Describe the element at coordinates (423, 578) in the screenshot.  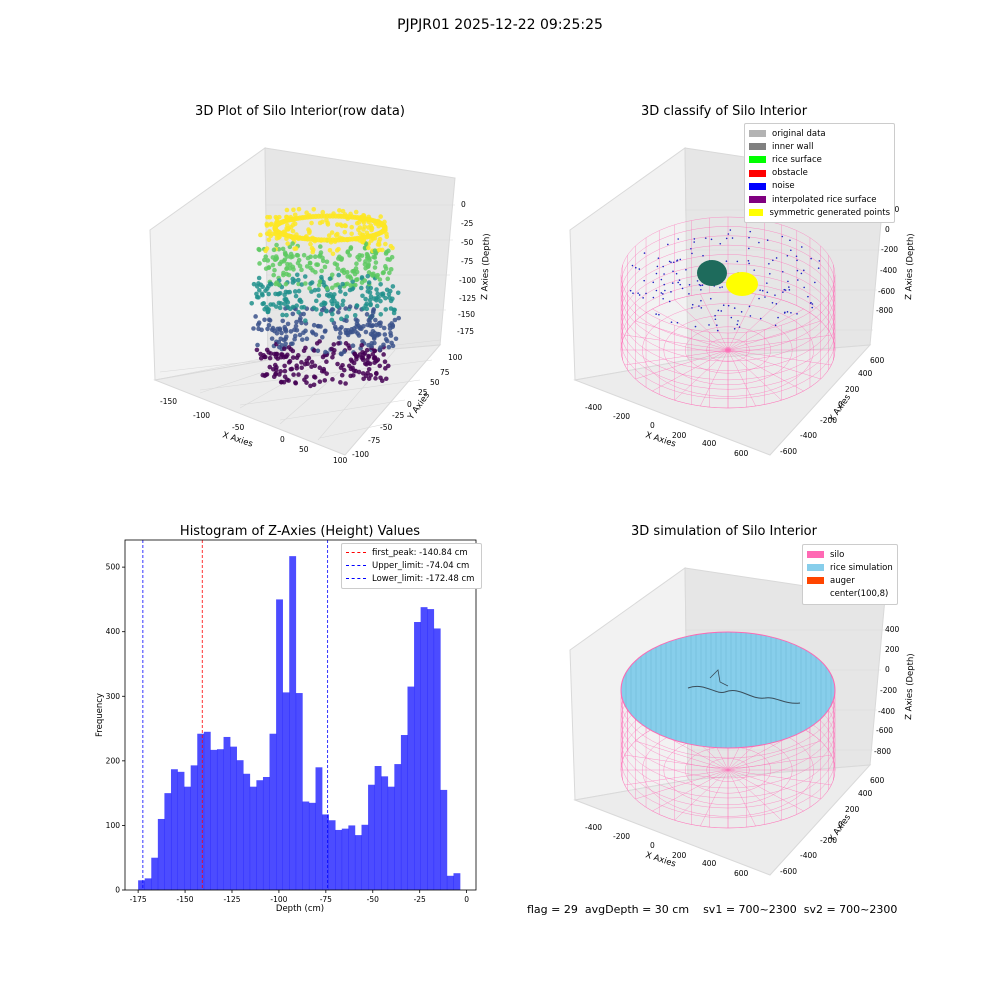
I see `legend-label: Lower_limit: -172.48 cm` at that location.